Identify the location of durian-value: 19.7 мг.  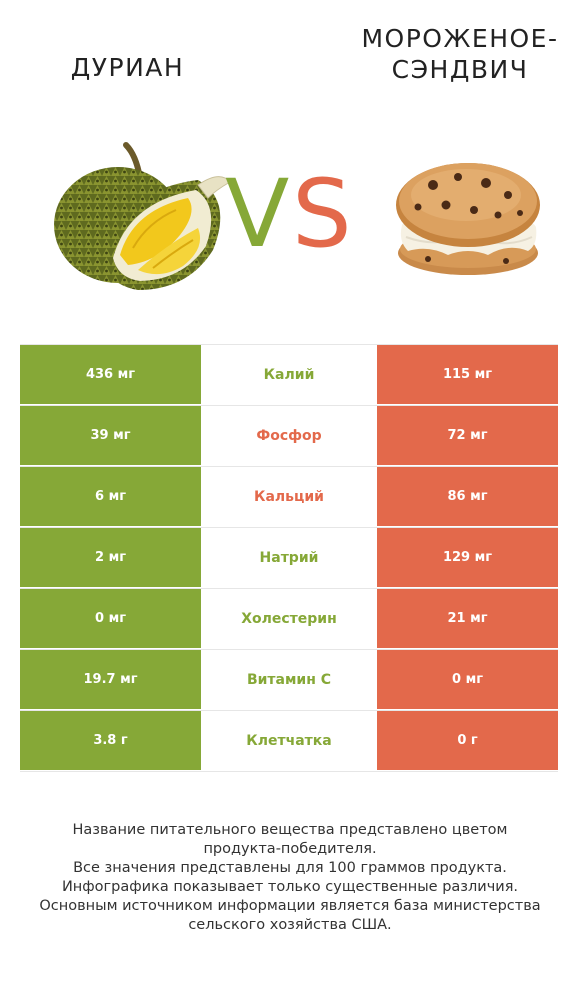
(110, 679).